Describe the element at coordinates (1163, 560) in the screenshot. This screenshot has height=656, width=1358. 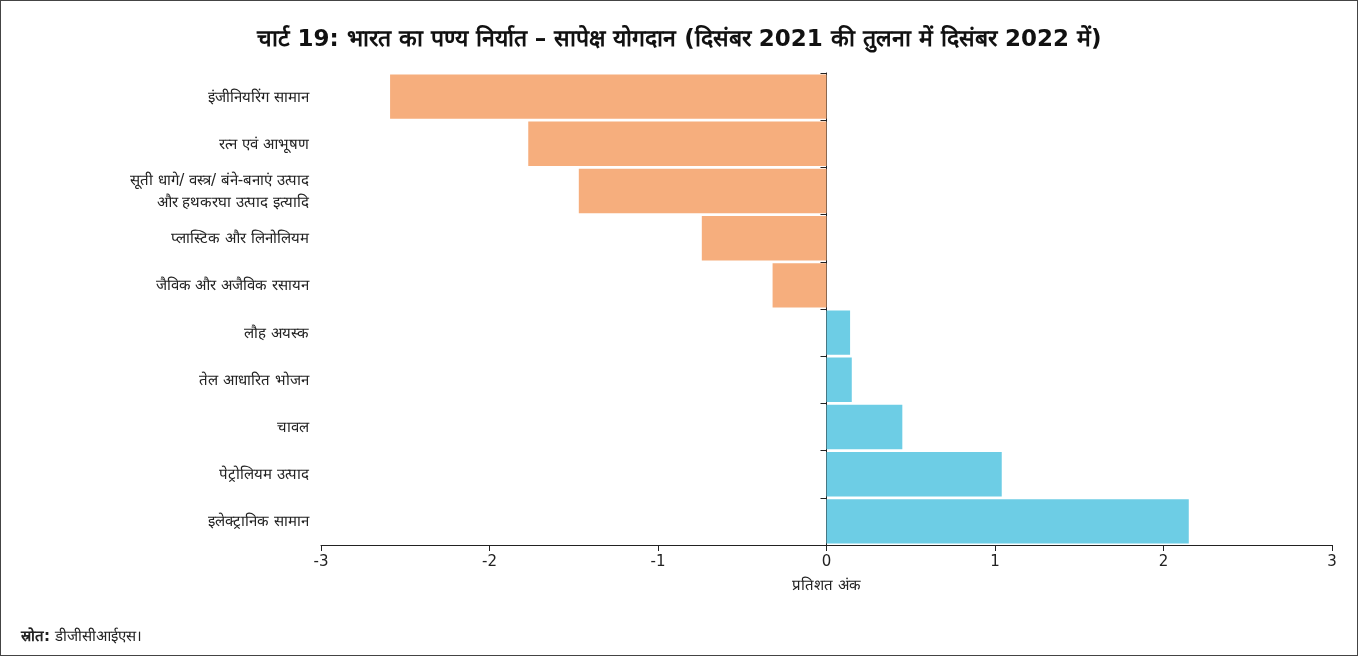
I see `x-tick-label: 2` at that location.